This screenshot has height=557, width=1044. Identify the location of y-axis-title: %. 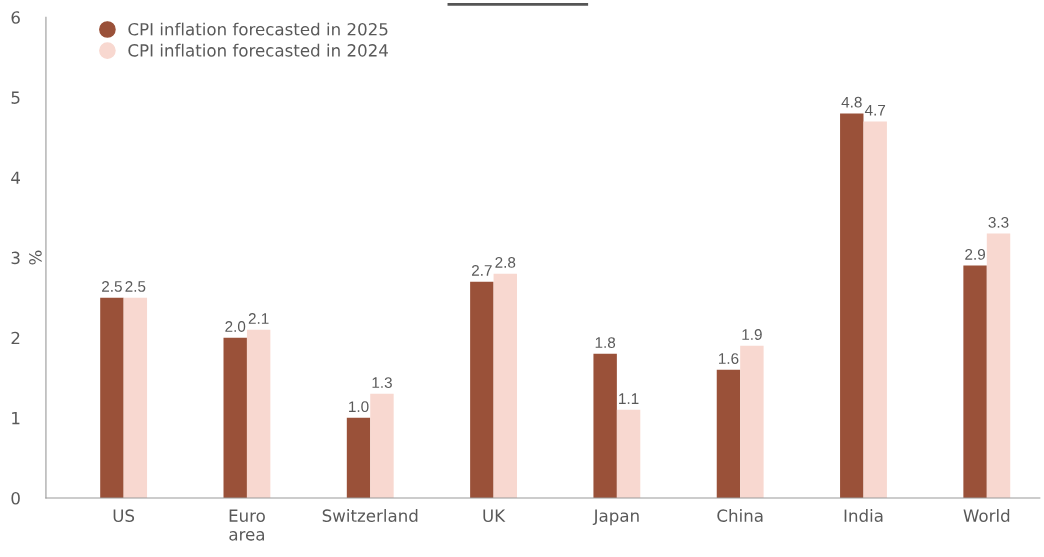
(35, 257).